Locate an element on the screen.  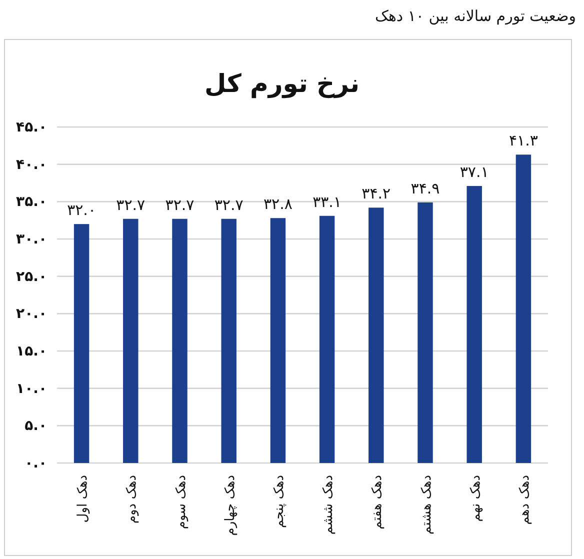
text: وضعیت تورم سالانه بین ۱۰ دهک is located at coordinates (475, 16).